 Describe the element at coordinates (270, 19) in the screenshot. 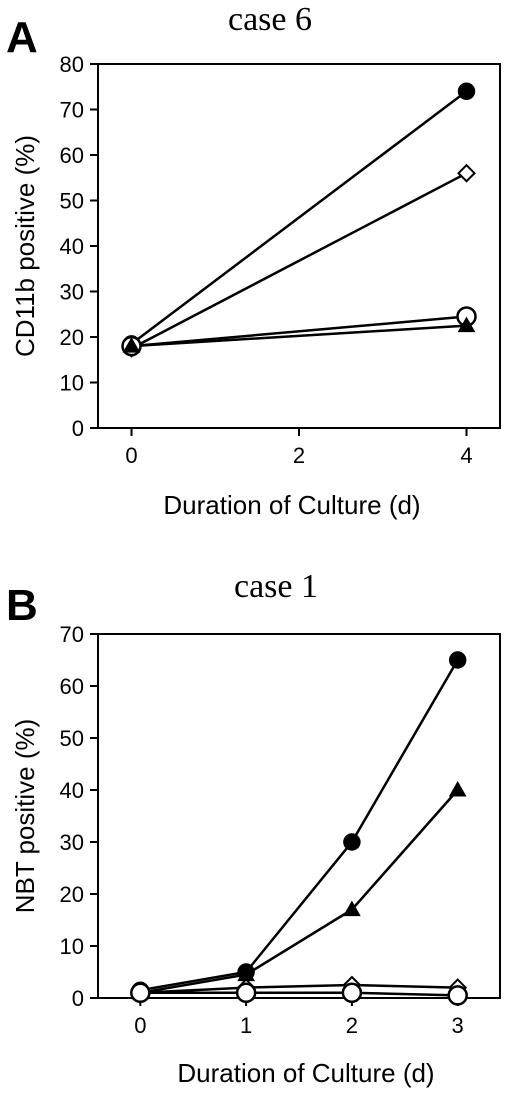

I see `chart-title: case 6` at that location.